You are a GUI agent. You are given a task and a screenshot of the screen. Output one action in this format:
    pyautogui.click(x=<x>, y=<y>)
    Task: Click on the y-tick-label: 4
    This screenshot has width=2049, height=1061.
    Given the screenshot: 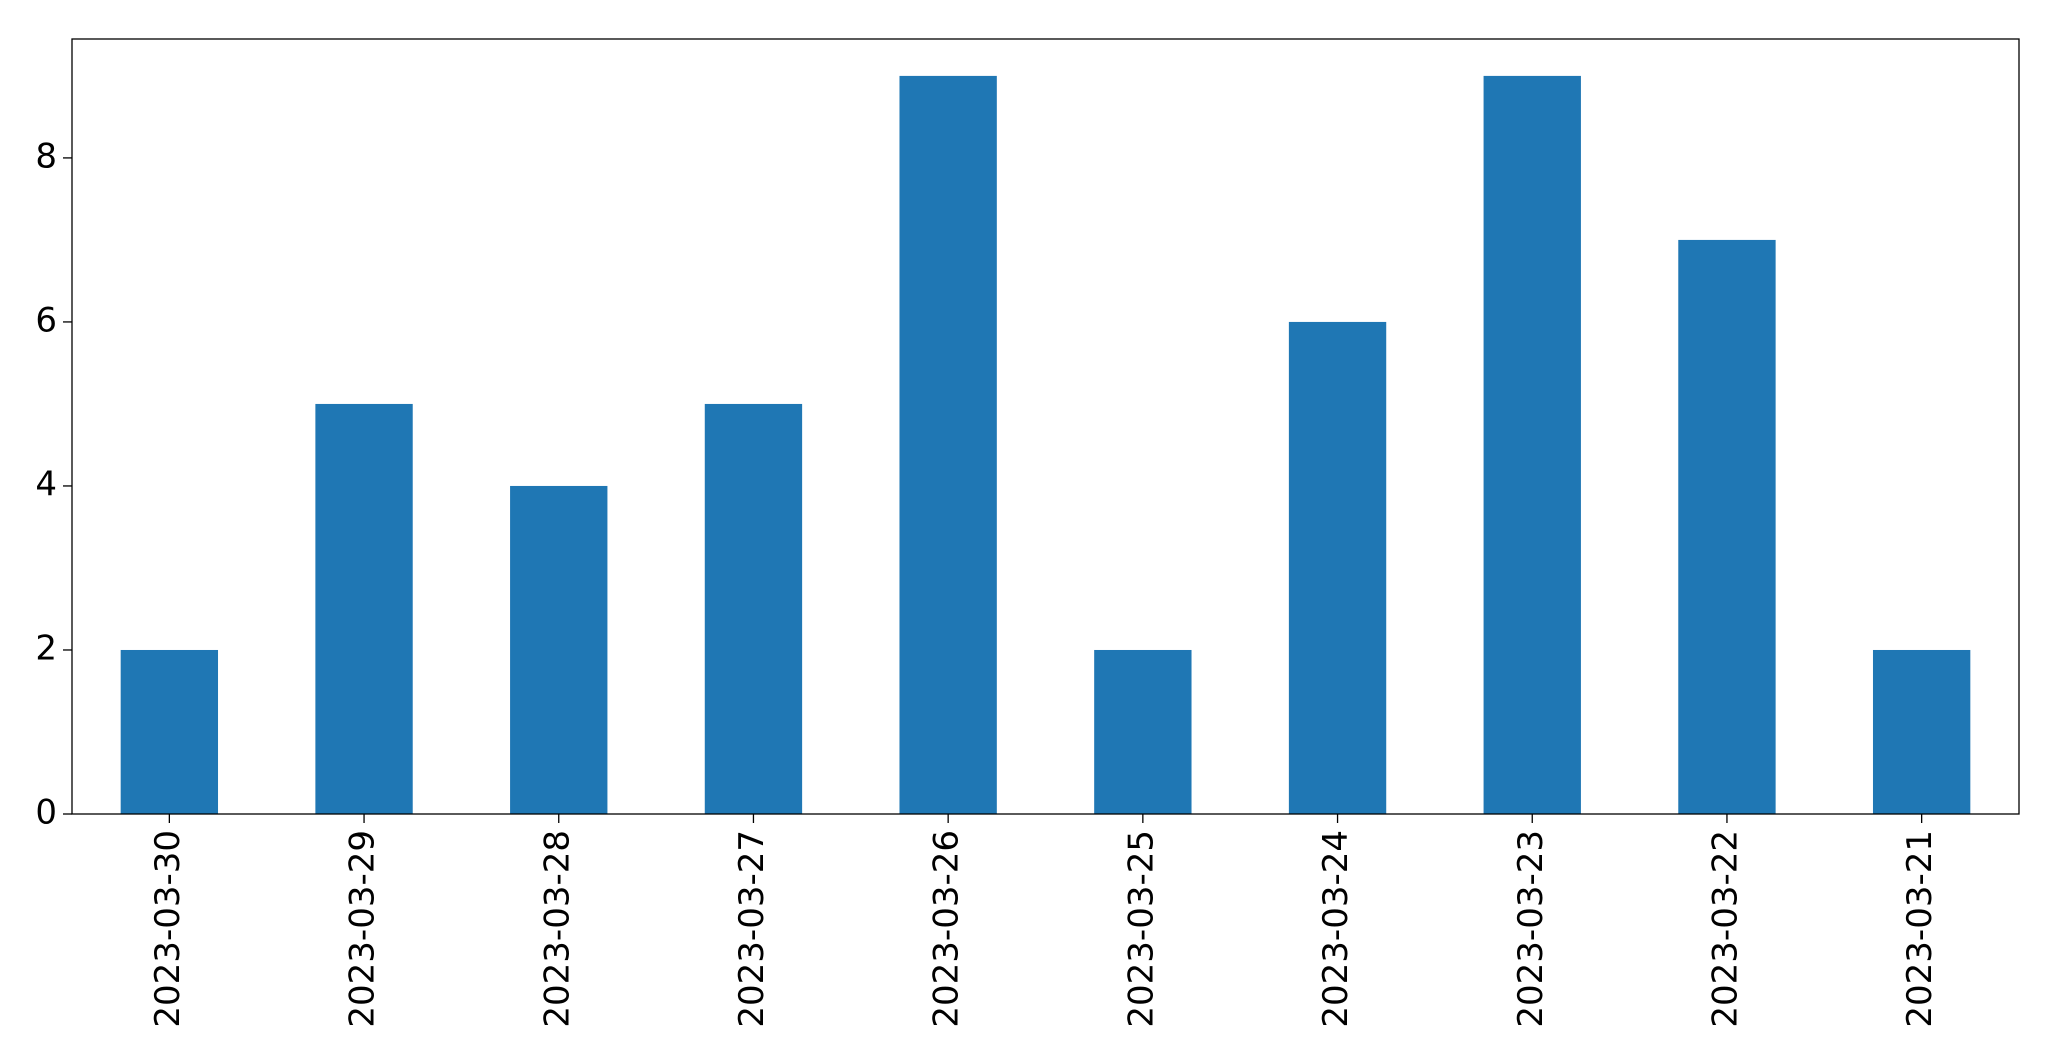 What is the action you would take?
    pyautogui.click(x=46, y=484)
    